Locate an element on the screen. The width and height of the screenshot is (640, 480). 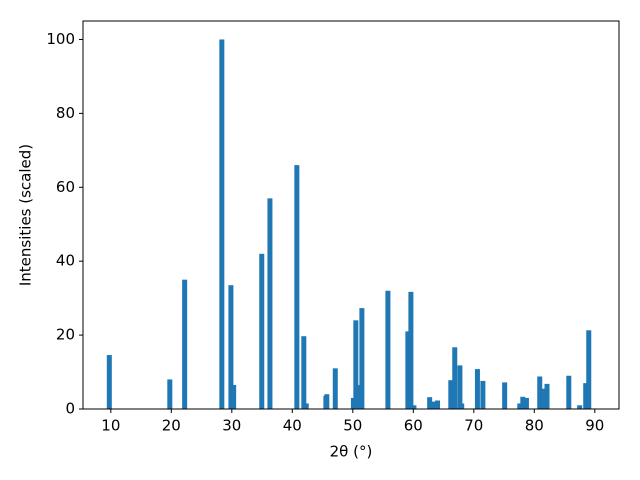
x-tick-label: 50 is located at coordinates (352, 426).